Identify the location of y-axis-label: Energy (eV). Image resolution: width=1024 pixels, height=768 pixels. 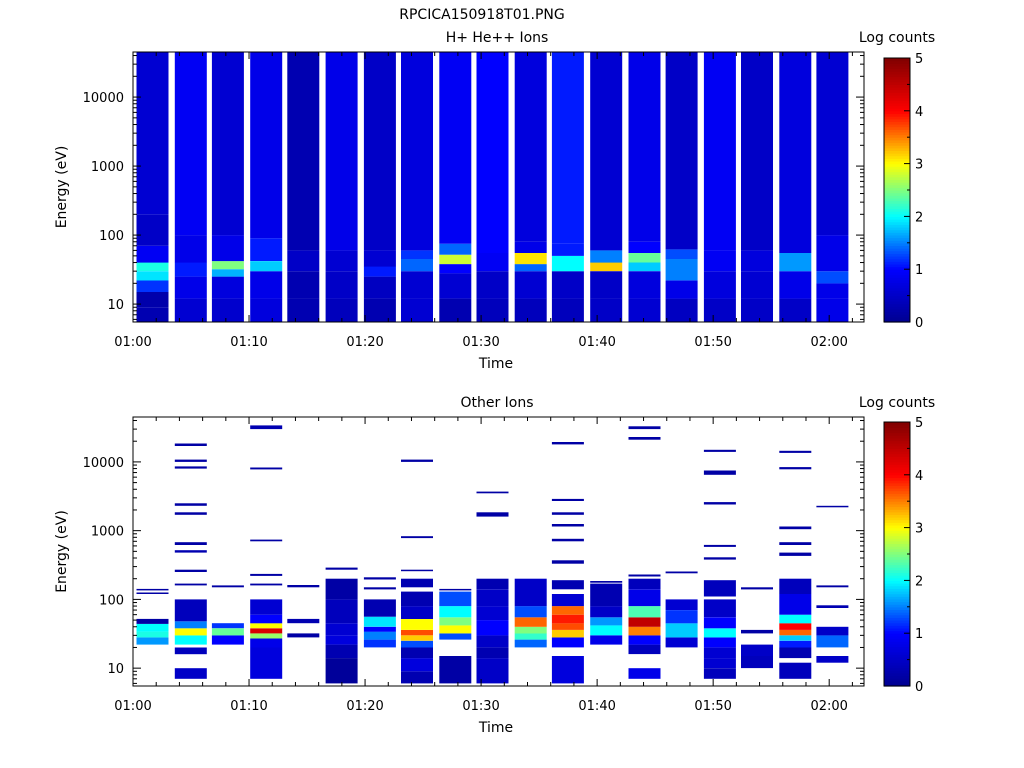
(62, 187).